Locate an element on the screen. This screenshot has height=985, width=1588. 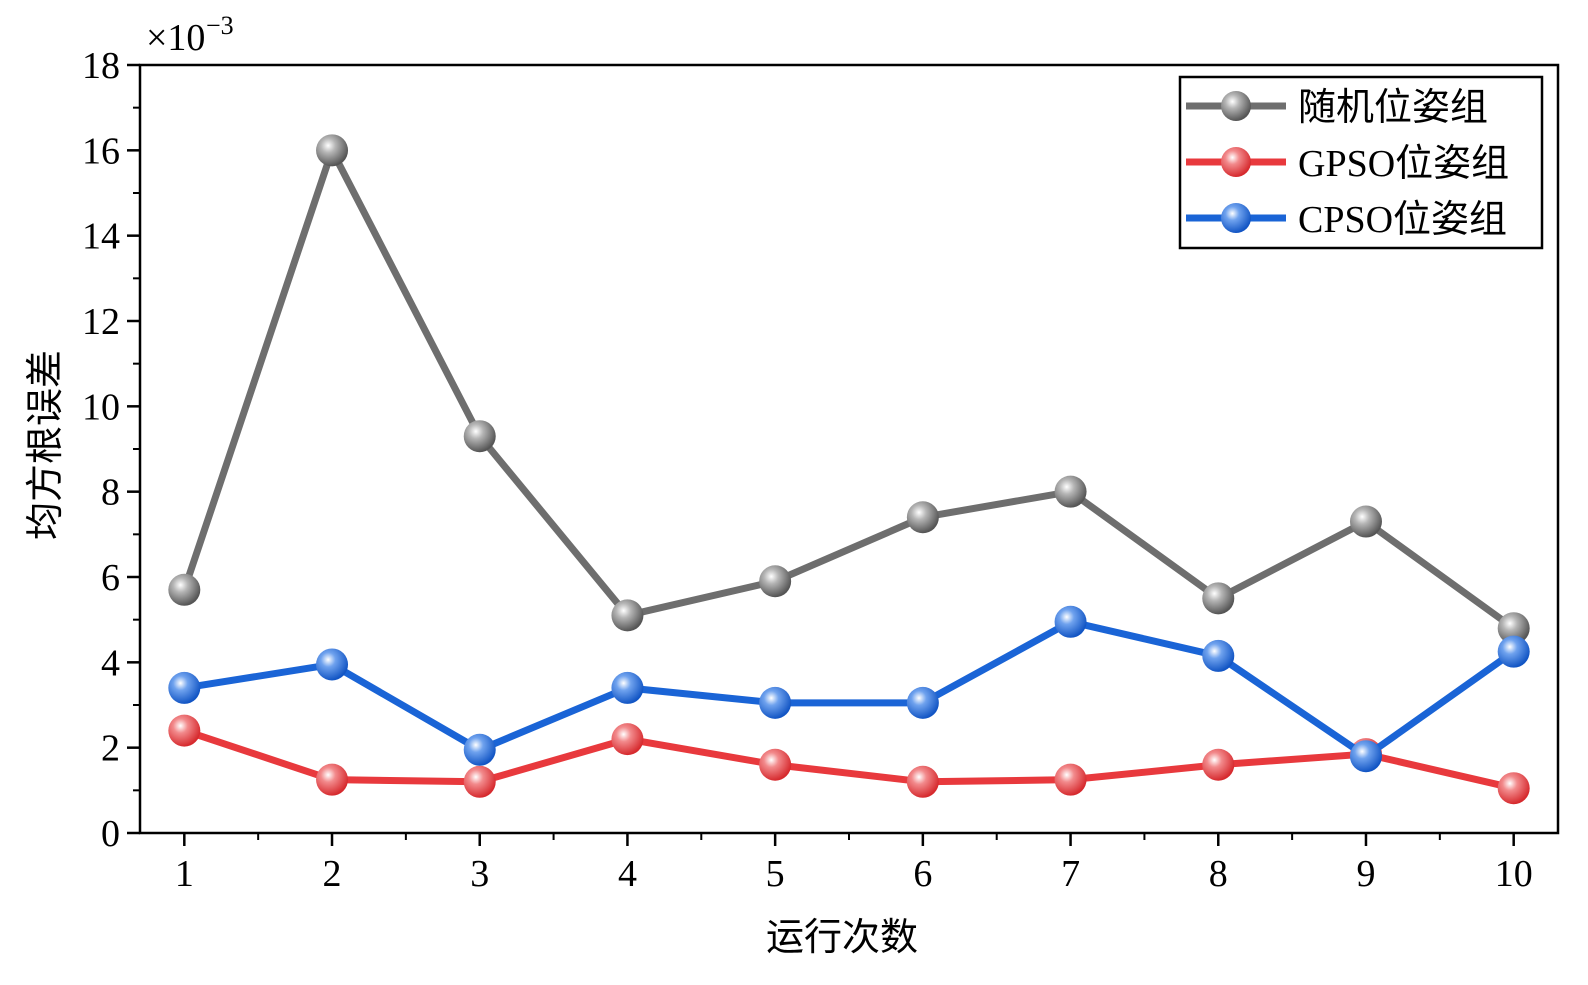
x-tick-label-1: 1 is located at coordinates (184, 874).